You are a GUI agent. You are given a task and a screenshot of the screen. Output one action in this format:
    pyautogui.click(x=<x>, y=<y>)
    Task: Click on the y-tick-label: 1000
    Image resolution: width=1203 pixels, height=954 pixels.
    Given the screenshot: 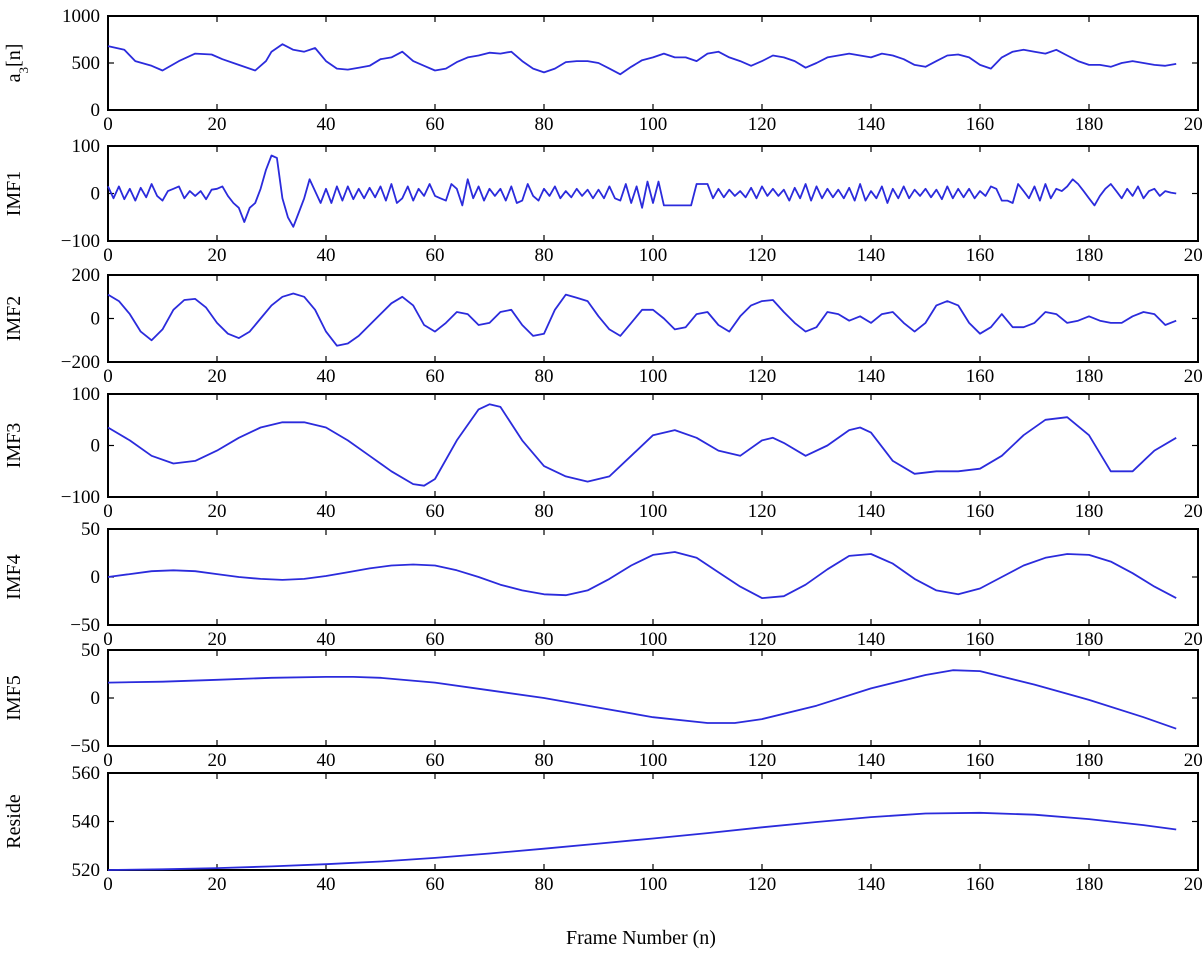 What is the action you would take?
    pyautogui.click(x=81, y=16)
    